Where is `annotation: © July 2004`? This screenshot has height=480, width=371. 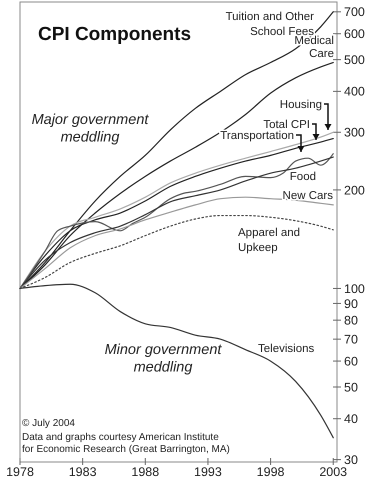
annotation: © July 2004 is located at coordinates (49, 423).